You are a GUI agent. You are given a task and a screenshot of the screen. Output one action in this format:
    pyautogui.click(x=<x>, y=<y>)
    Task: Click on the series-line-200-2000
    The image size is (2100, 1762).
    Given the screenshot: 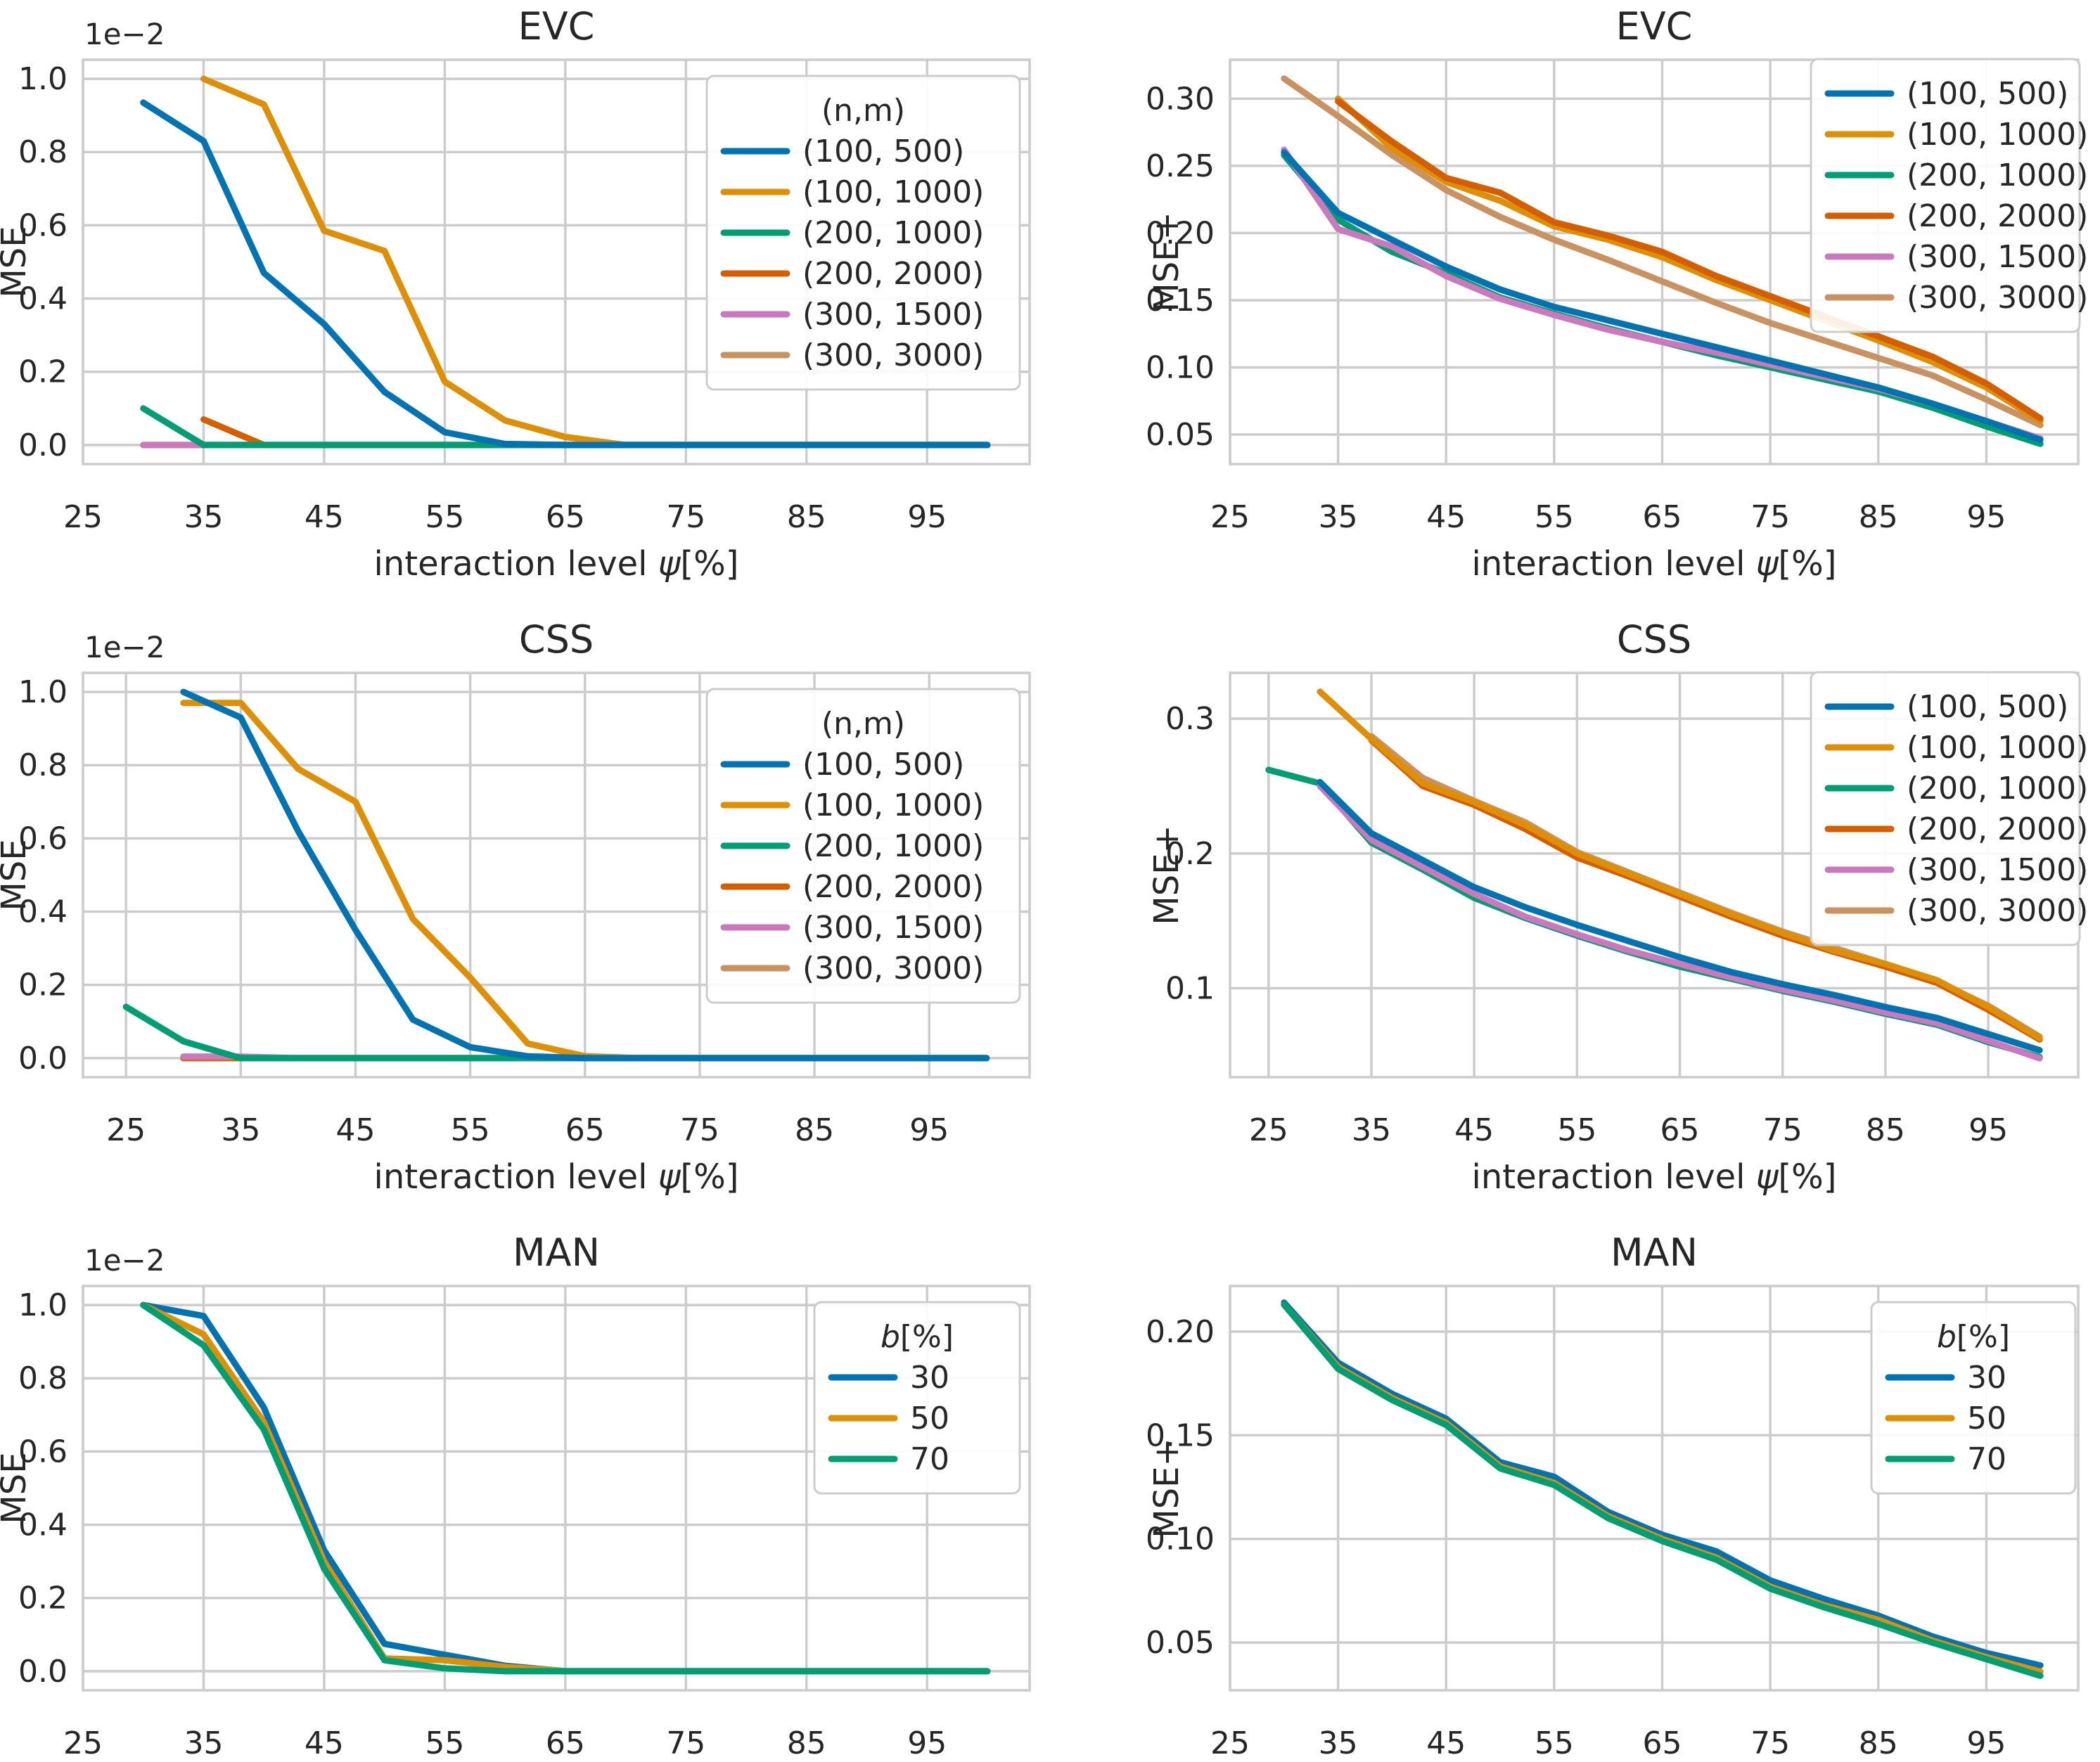 What is the action you would take?
    pyautogui.click(x=1690, y=260)
    